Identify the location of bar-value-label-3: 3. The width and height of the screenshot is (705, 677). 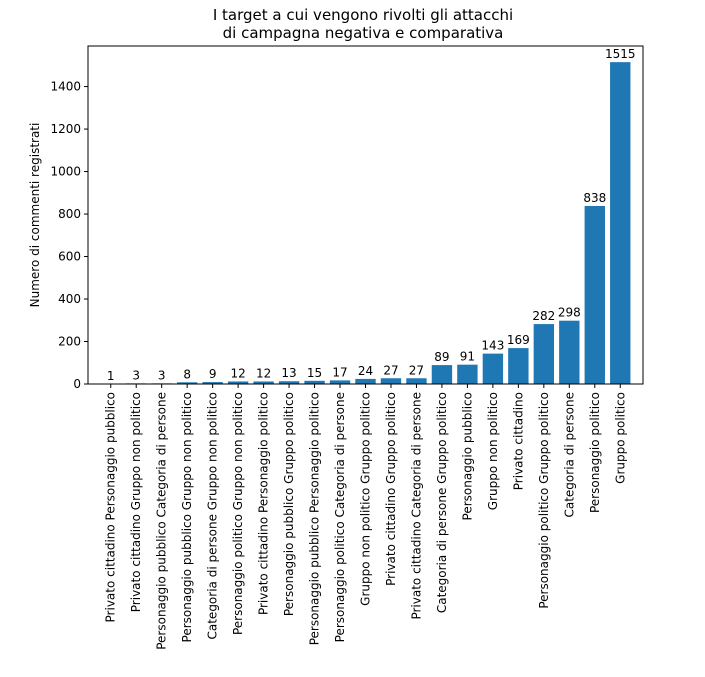
(162, 375).